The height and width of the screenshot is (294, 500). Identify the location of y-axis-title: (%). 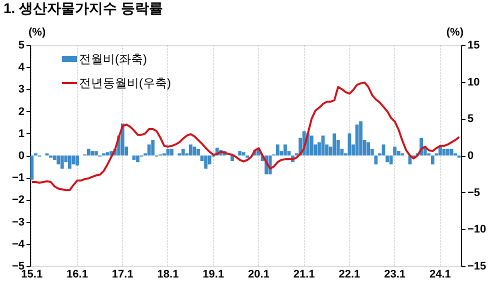
(37, 32).